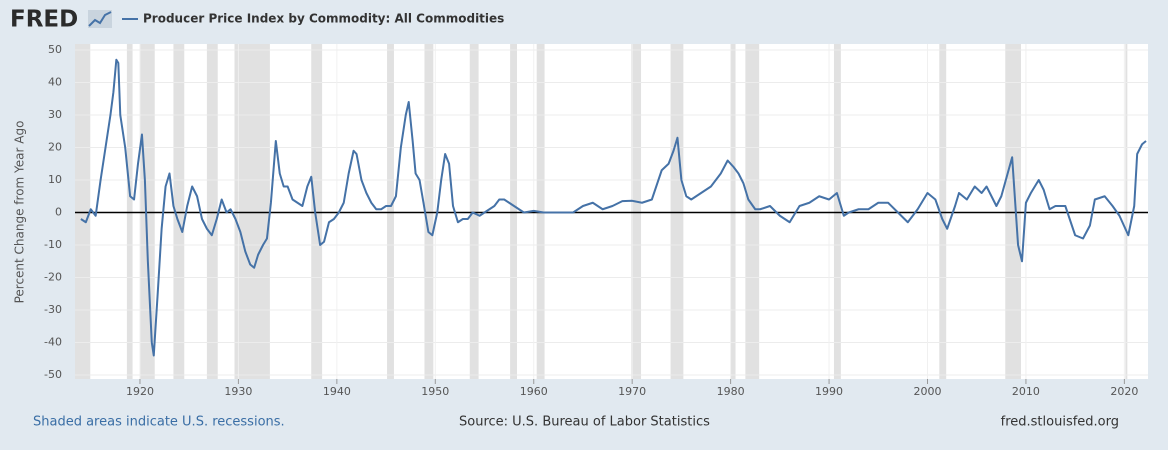  What do you see at coordinates (55, 82) in the screenshot?
I see `y-tick-label: 40` at bounding box center [55, 82].